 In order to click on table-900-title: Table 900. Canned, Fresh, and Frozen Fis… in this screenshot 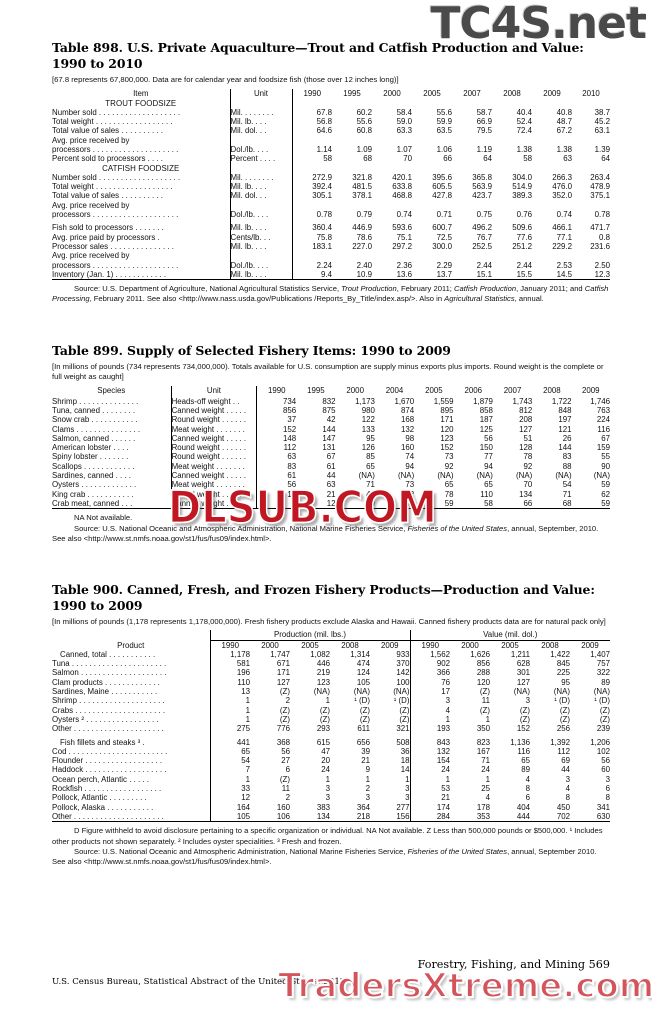, I will do `click(323, 597)`.